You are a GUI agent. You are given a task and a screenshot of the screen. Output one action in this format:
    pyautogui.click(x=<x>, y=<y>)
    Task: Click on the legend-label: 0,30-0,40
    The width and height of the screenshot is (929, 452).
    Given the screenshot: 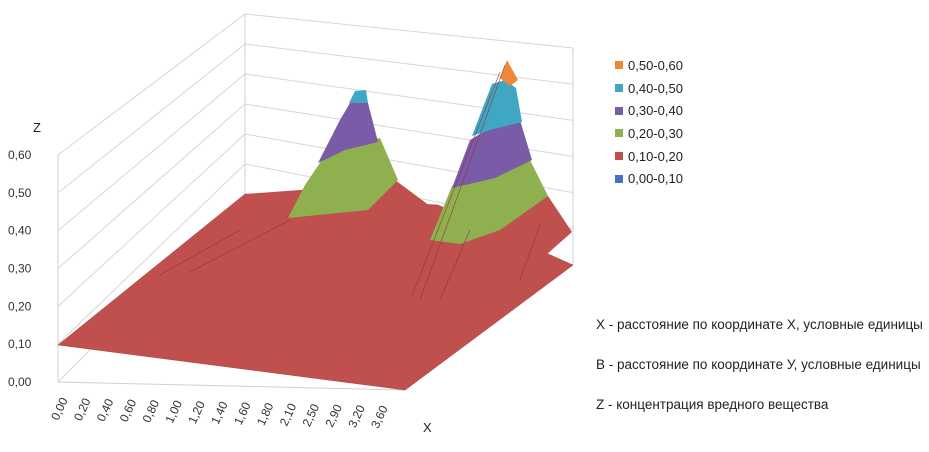 What is the action you would take?
    pyautogui.click(x=655, y=111)
    